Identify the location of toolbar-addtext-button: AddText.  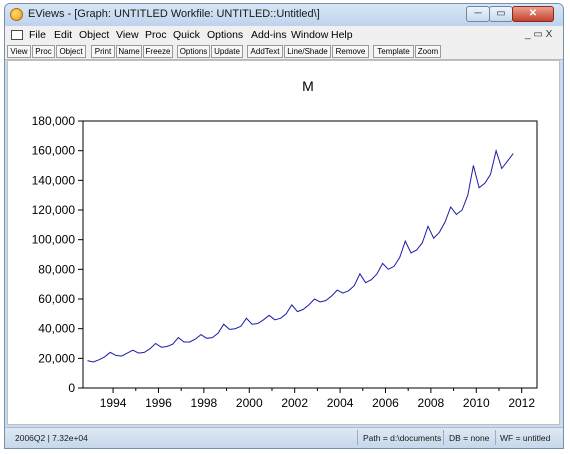
(265, 51).